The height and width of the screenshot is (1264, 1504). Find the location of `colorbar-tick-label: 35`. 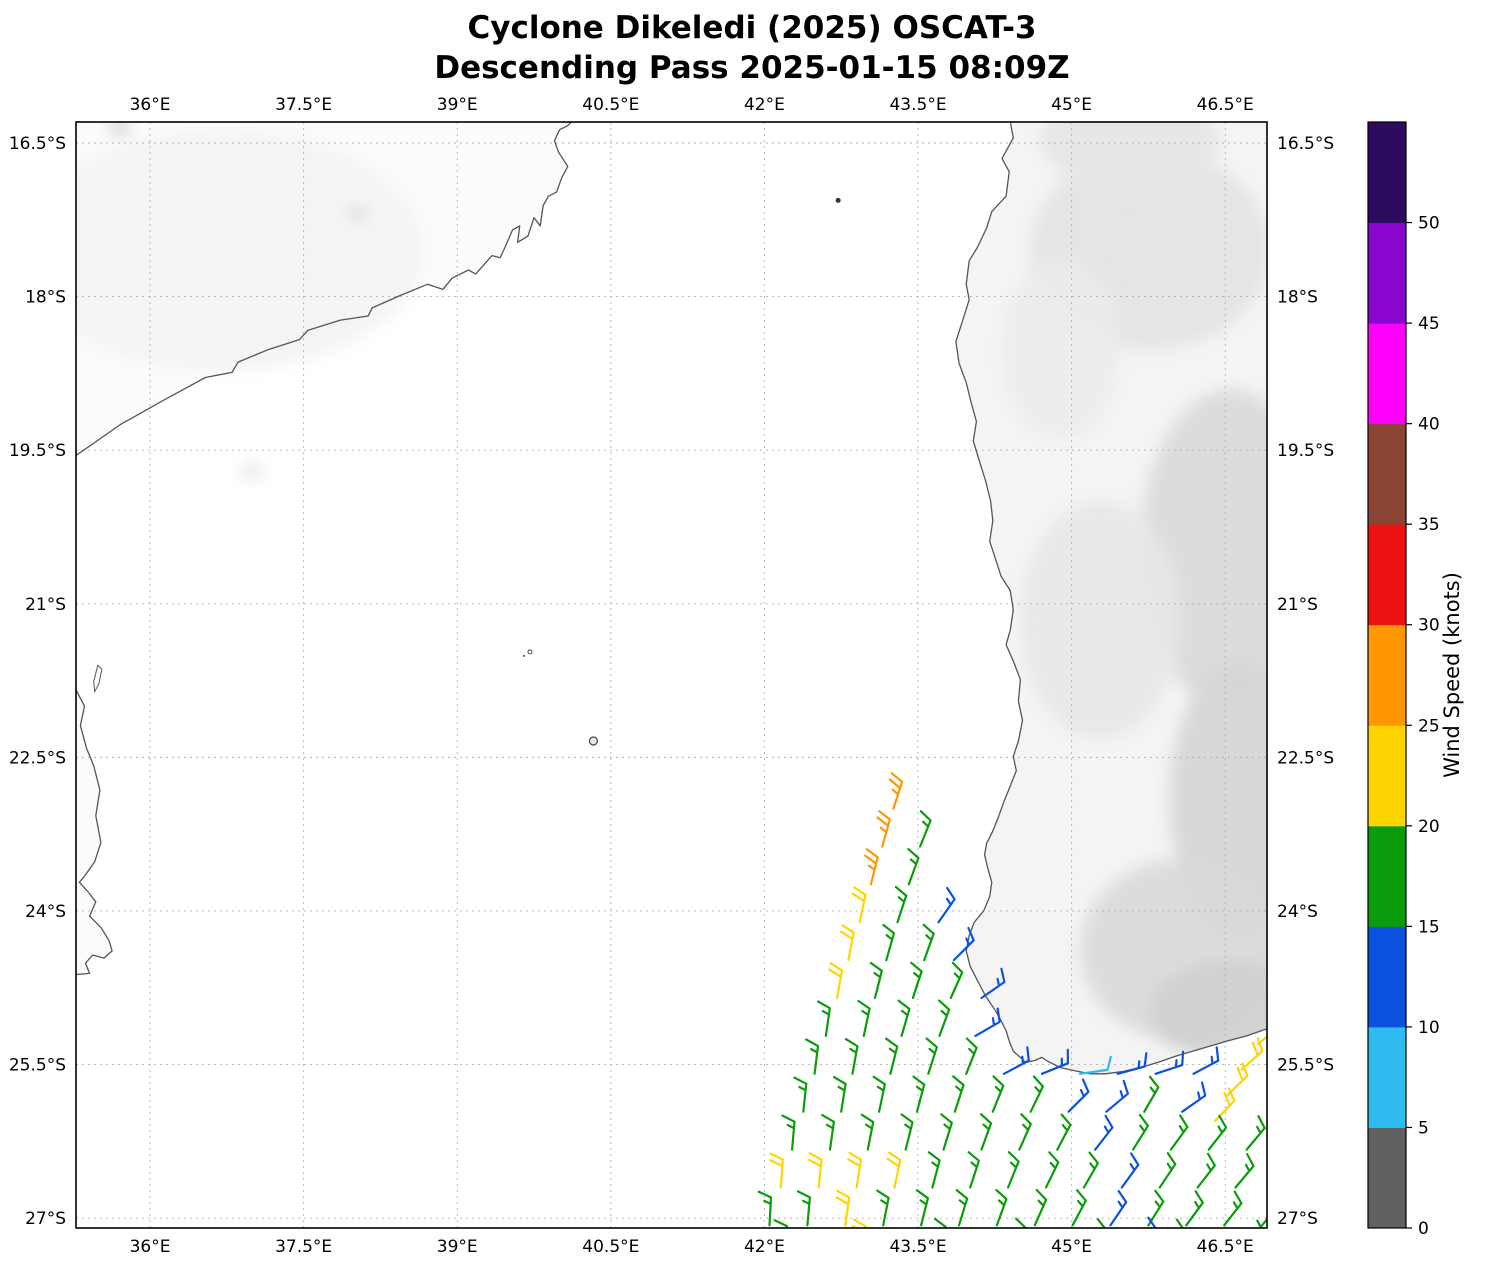

colorbar-tick-label: 35 is located at coordinates (1429, 525).